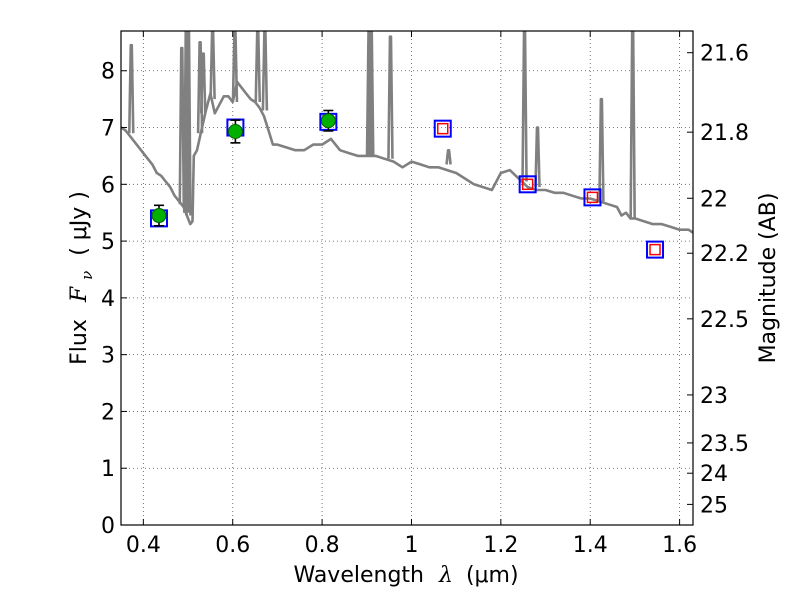 This screenshot has width=800, height=600. I want to click on x-axis-title: Wavelength λ (μm), so click(405, 575).